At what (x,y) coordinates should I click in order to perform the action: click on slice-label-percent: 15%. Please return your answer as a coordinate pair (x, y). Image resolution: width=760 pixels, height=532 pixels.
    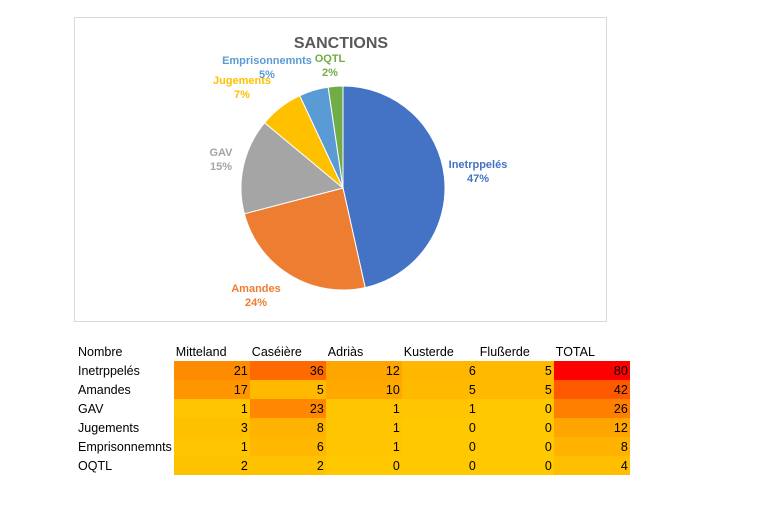
    Looking at the image, I should click on (221, 167).